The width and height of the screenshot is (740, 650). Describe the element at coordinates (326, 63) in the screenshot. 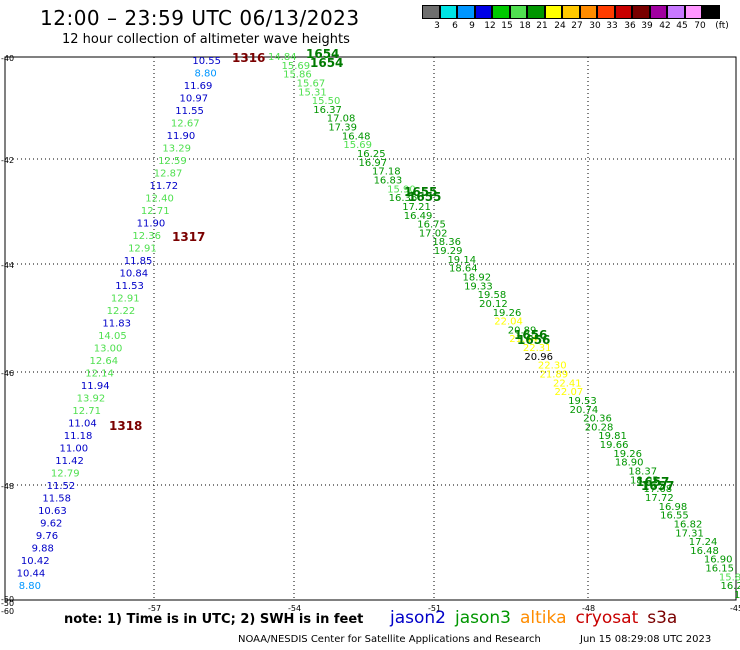

I see `pass-number-label: 1654` at that location.